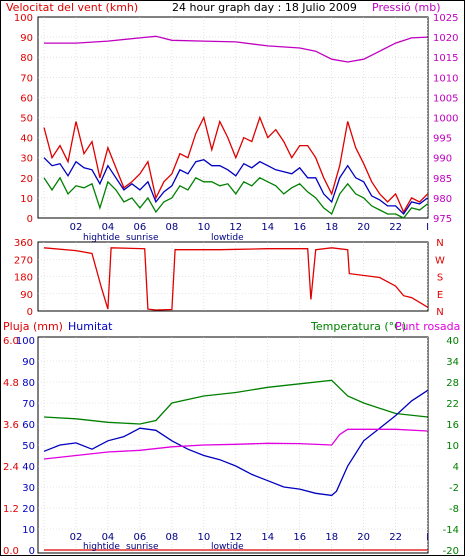  I want to click on temperature-tick-label: -2, so click(454, 488).